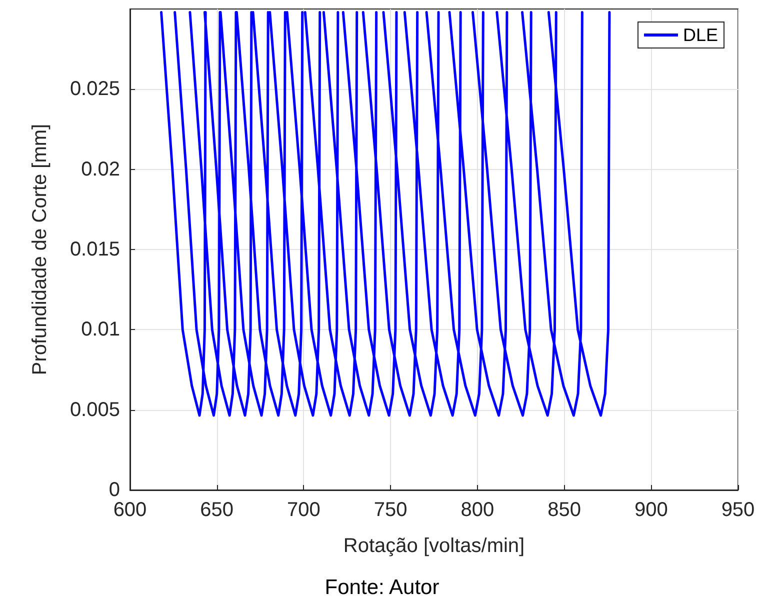 The width and height of the screenshot is (764, 607). Describe the element at coordinates (477, 510) in the screenshot. I see `x-tick-label: 800` at that location.